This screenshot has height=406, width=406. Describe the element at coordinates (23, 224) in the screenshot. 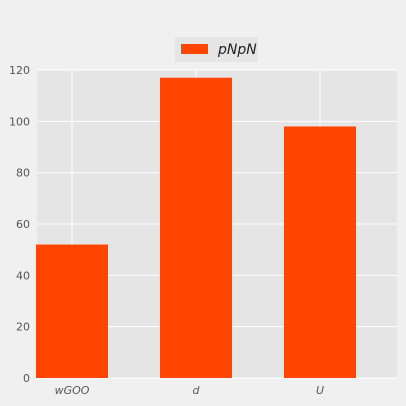

I see `y-tick-label-60: 60` at that location.